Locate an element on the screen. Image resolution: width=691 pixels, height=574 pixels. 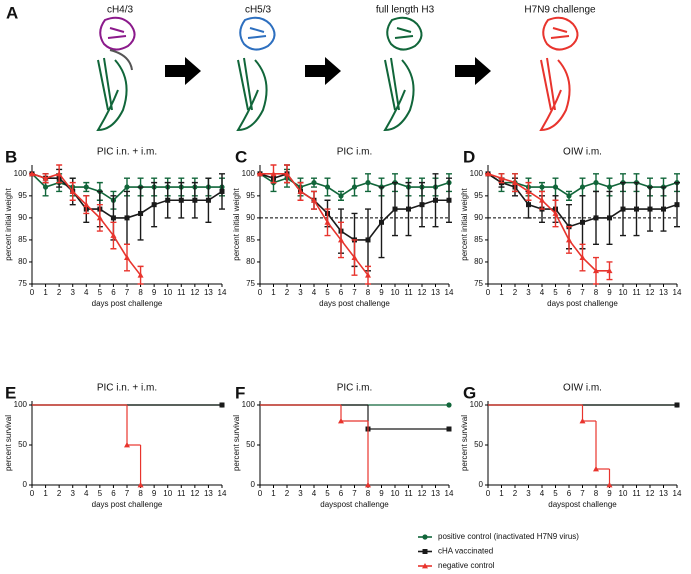
y-tick-label: 75 is located at coordinates (478, 283).